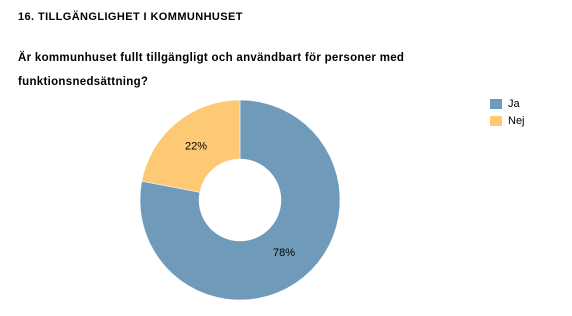  I want to click on chart-title: 16. TILLGÄNGLIGHET I KOMMUNHUSET, so click(130, 17).